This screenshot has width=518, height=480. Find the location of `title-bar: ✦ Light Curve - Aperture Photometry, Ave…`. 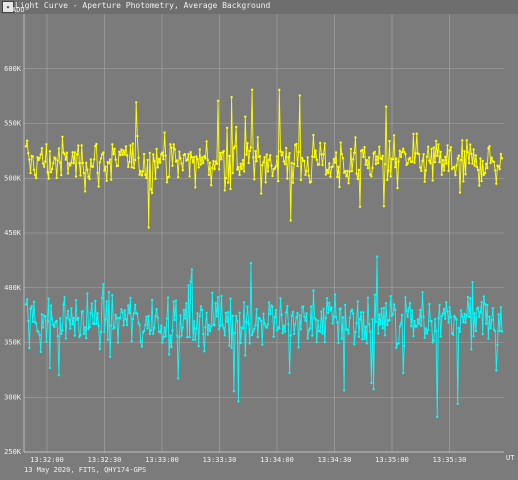

title-bar: ✦ Light Curve - Aperture Photometry, Ave… is located at coordinates (259, 7).